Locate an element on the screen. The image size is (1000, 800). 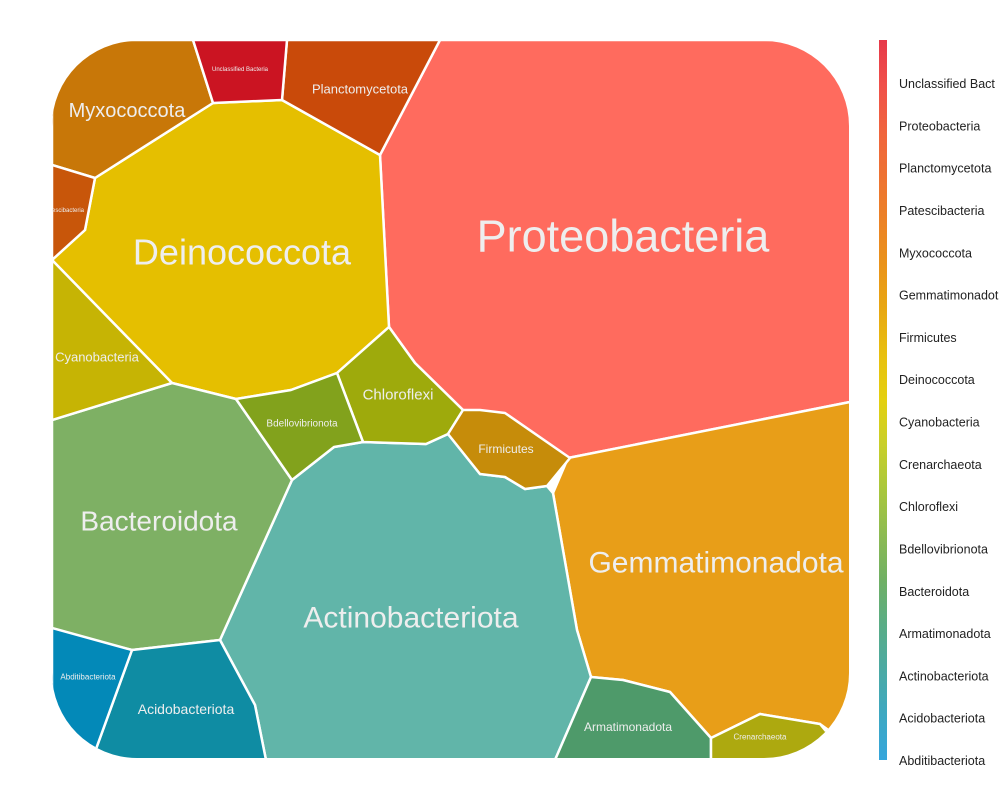
legend-entry: Gemmatimonadot is located at coordinates (949, 296).